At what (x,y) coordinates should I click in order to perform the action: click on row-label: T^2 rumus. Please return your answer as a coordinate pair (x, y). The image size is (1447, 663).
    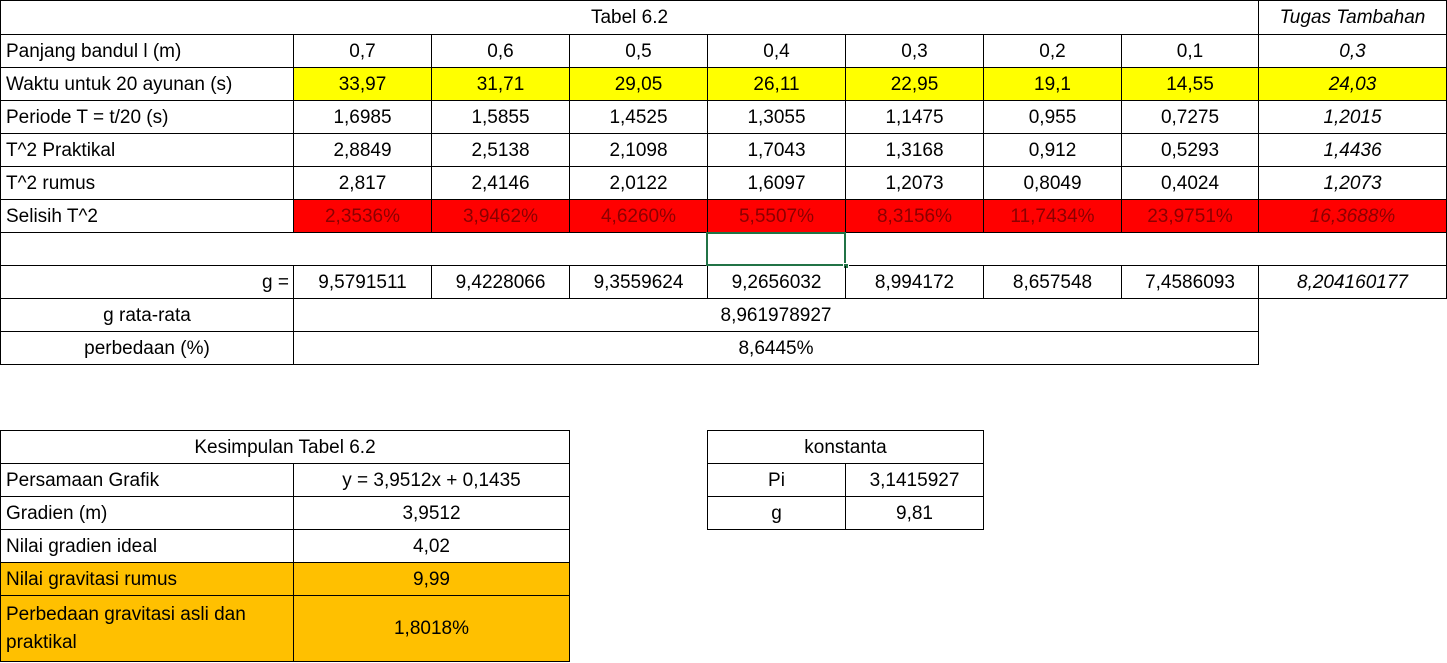
    Looking at the image, I should click on (147, 183).